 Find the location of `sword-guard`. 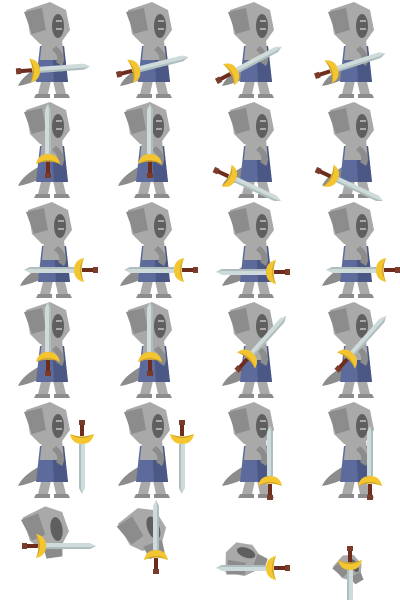

sword-guard is located at coordinates (231, 74).